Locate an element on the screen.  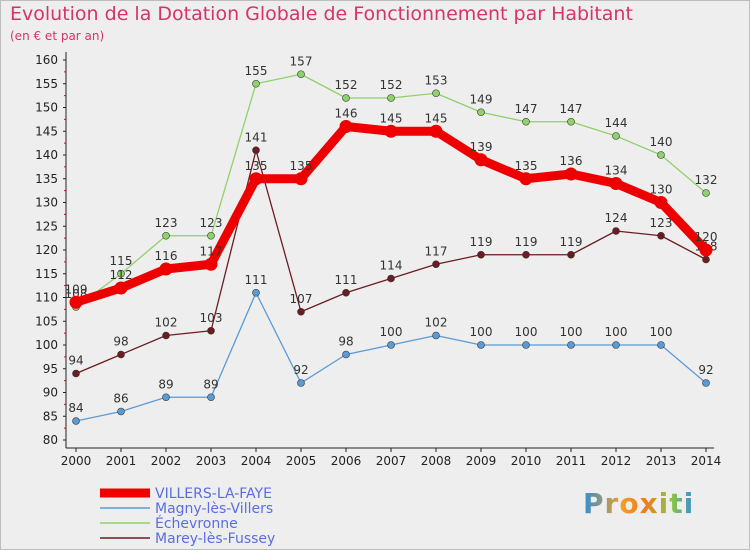
data-label: 111 is located at coordinates (346, 280).